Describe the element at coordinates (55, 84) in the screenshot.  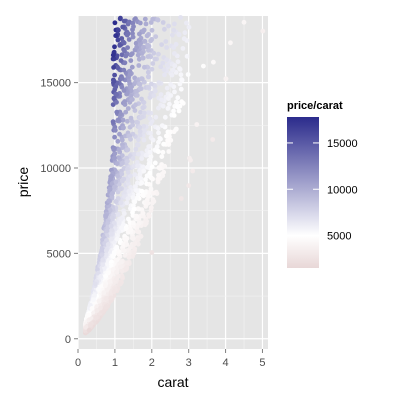
I see `y-tick-label: 15000` at that location.